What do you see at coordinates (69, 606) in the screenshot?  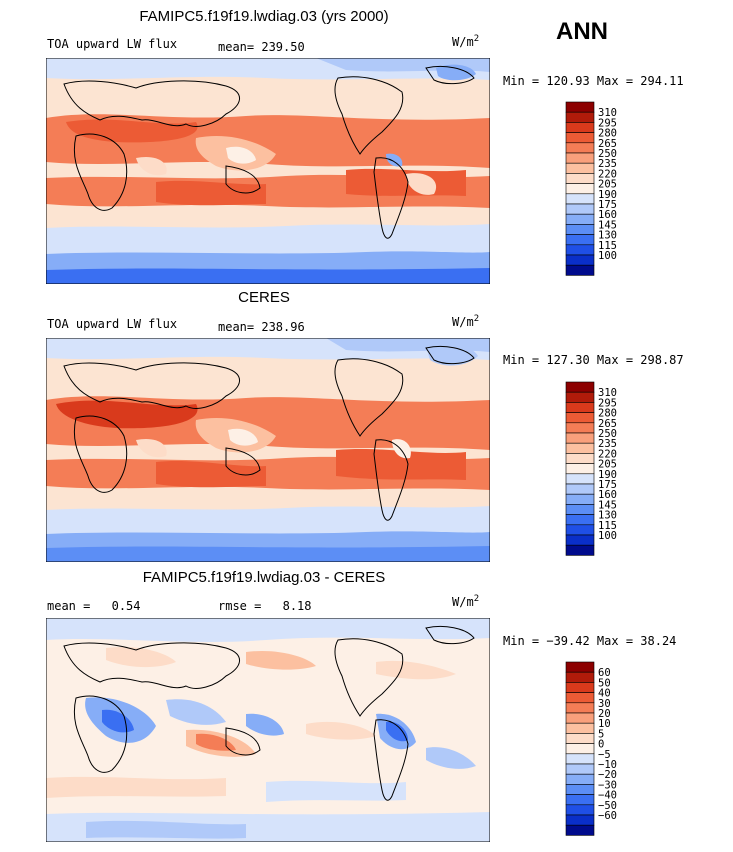 I see `panel3-mean-label: mean =` at bounding box center [69, 606].